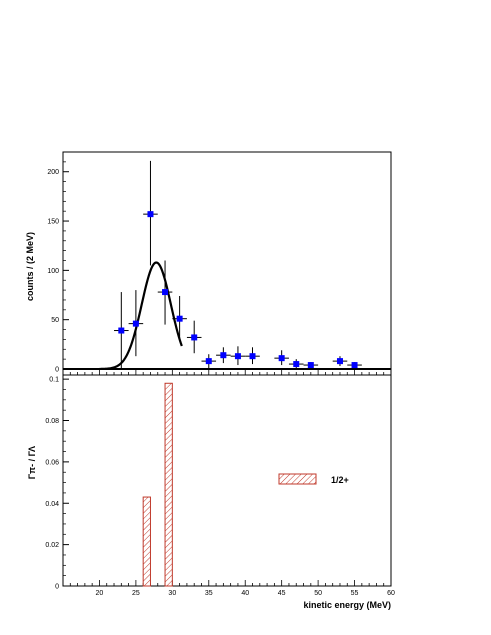 This screenshot has height=635, width=491. Describe the element at coordinates (318, 593) in the screenshot. I see `x-tick-label: 50` at that location.